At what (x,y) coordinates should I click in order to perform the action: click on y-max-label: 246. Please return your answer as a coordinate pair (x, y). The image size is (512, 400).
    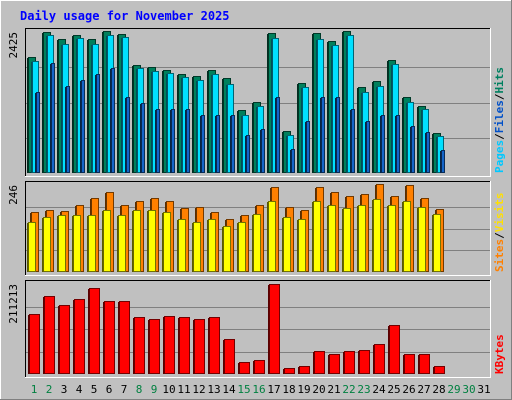
    Looking at the image, I should click on (13, 195).